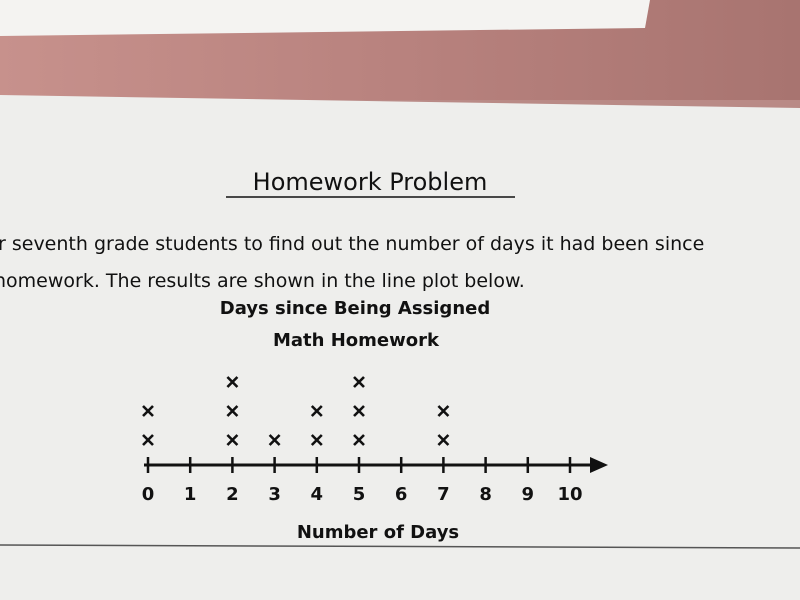 Image resolution: width=800 pixels, height=600 pixels. Describe the element at coordinates (443, 494) in the screenshot. I see `x-tick-label: 7` at that location.